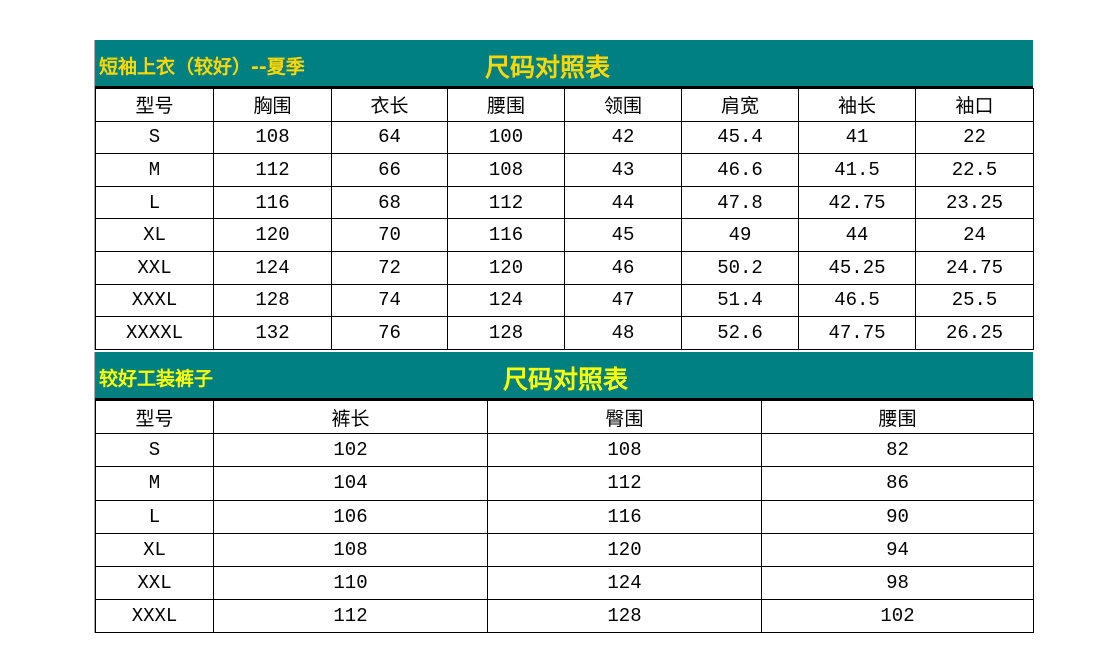  I want to click on table-row: XL 120 70 116 45 49 44 24, so click(564, 235).